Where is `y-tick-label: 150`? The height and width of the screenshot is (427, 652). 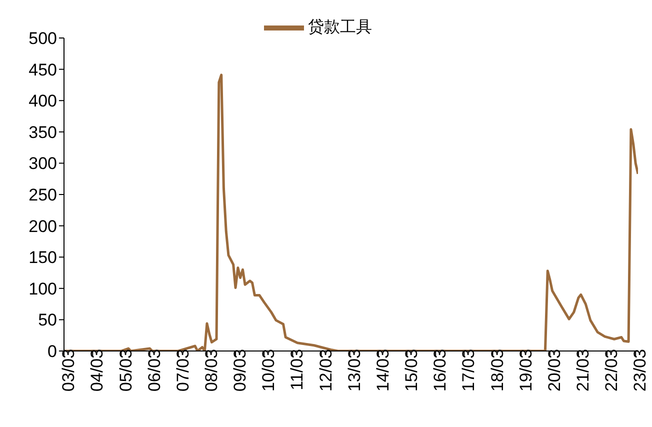
y-tick-label: 150 is located at coordinates (42, 258).